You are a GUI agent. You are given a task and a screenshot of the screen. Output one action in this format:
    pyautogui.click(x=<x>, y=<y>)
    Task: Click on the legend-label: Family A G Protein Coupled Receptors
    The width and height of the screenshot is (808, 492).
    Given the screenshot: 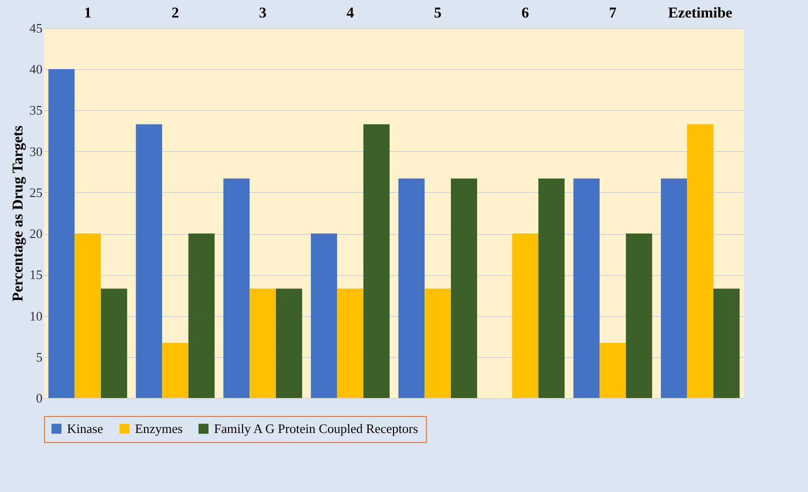 What is the action you would take?
    pyautogui.click(x=316, y=428)
    